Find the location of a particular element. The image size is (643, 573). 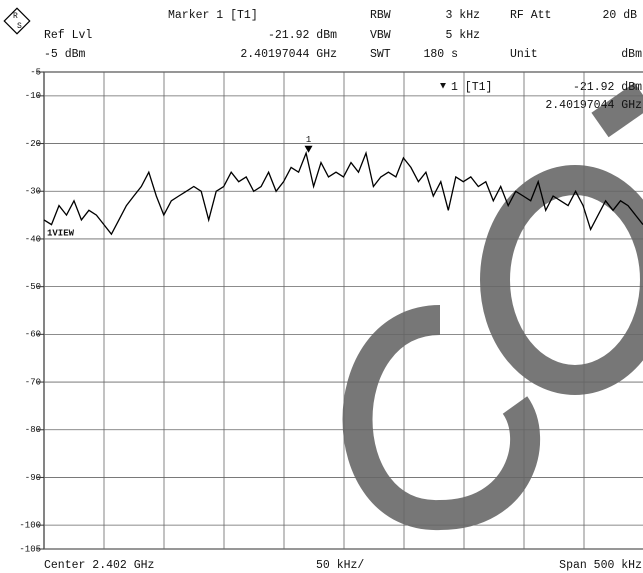

marker-label: 1 is located at coordinates (308, 140).